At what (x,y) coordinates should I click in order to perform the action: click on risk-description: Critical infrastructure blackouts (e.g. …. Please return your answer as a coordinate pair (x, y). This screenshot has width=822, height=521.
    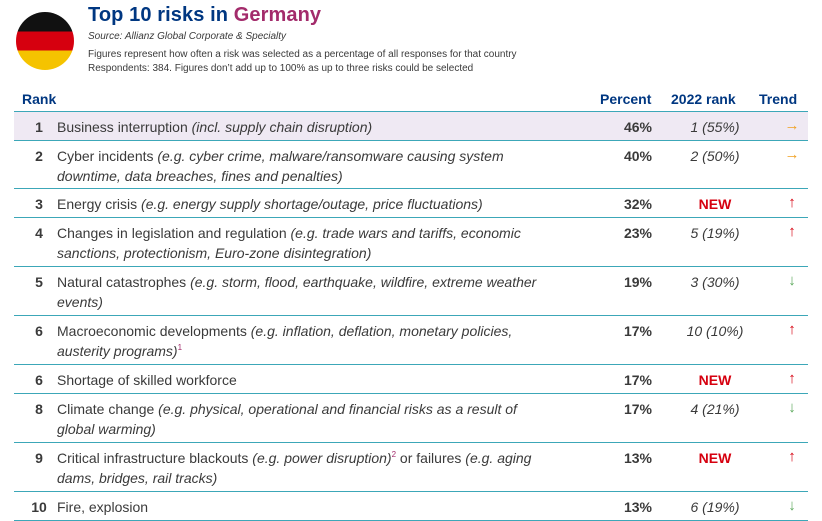
    Looking at the image, I should click on (307, 468).